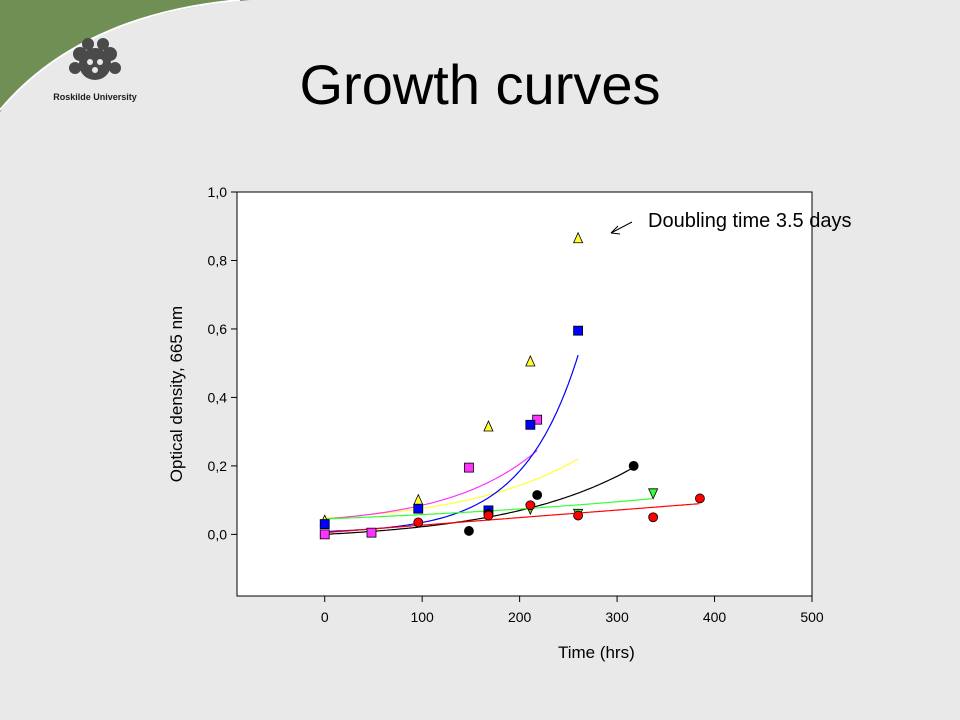 Image resolution: width=960 pixels, height=720 pixels. Describe the element at coordinates (750, 221) in the screenshot. I see `doubling-time-annotation: Doubling time 3.5 days` at that location.